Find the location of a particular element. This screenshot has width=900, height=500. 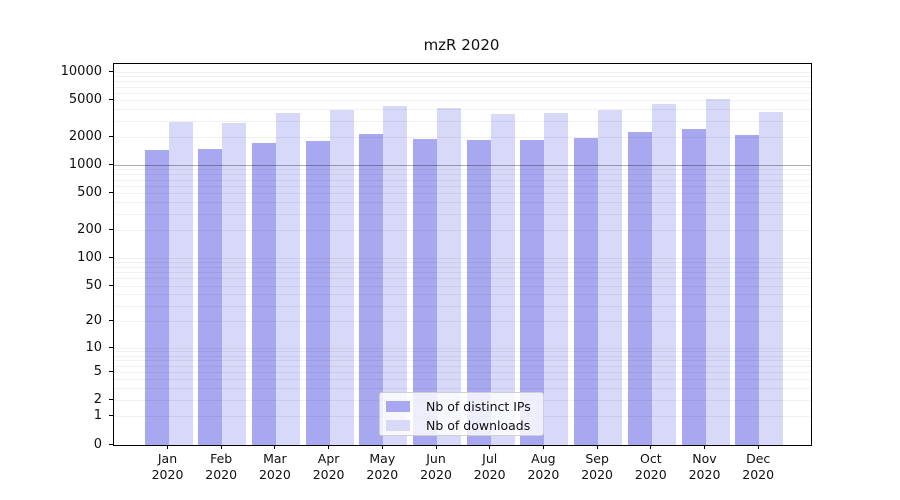

x-tick-mark-jul is located at coordinates (490, 447).